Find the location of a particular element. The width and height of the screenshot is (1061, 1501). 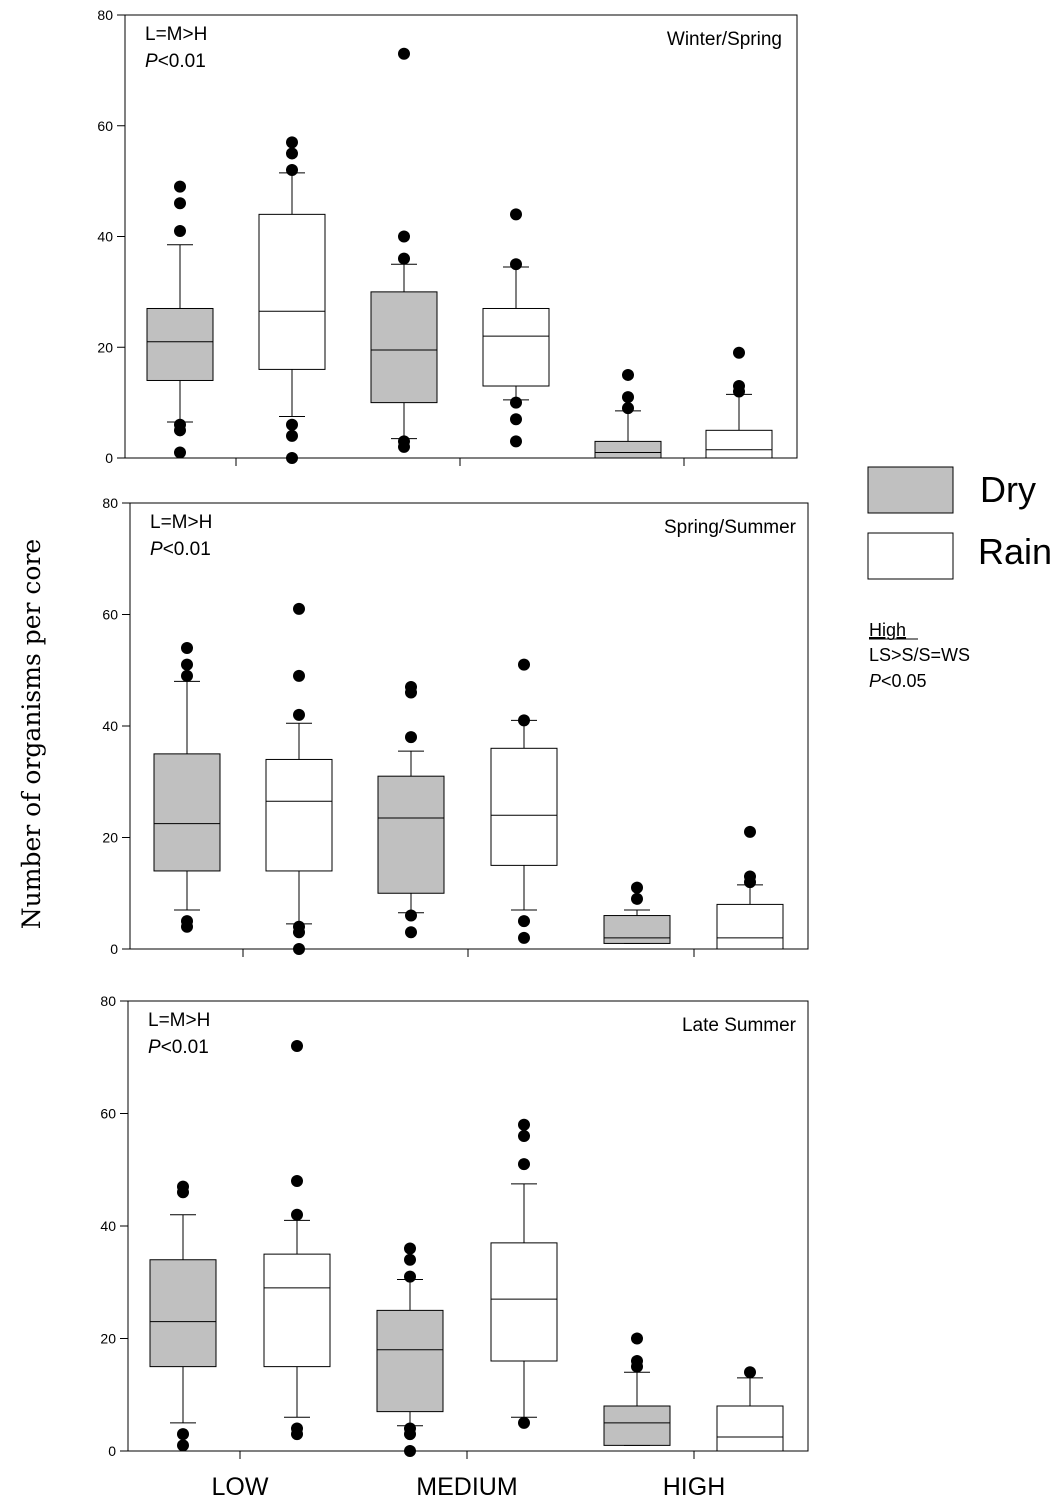

y-tick-label: 80 is located at coordinates (105, 15).